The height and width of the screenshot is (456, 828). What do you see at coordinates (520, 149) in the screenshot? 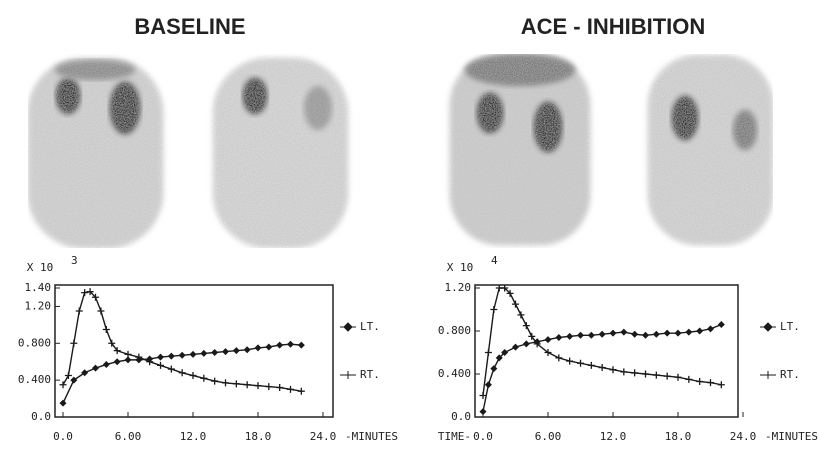
I see `scan` at bounding box center [520, 149].